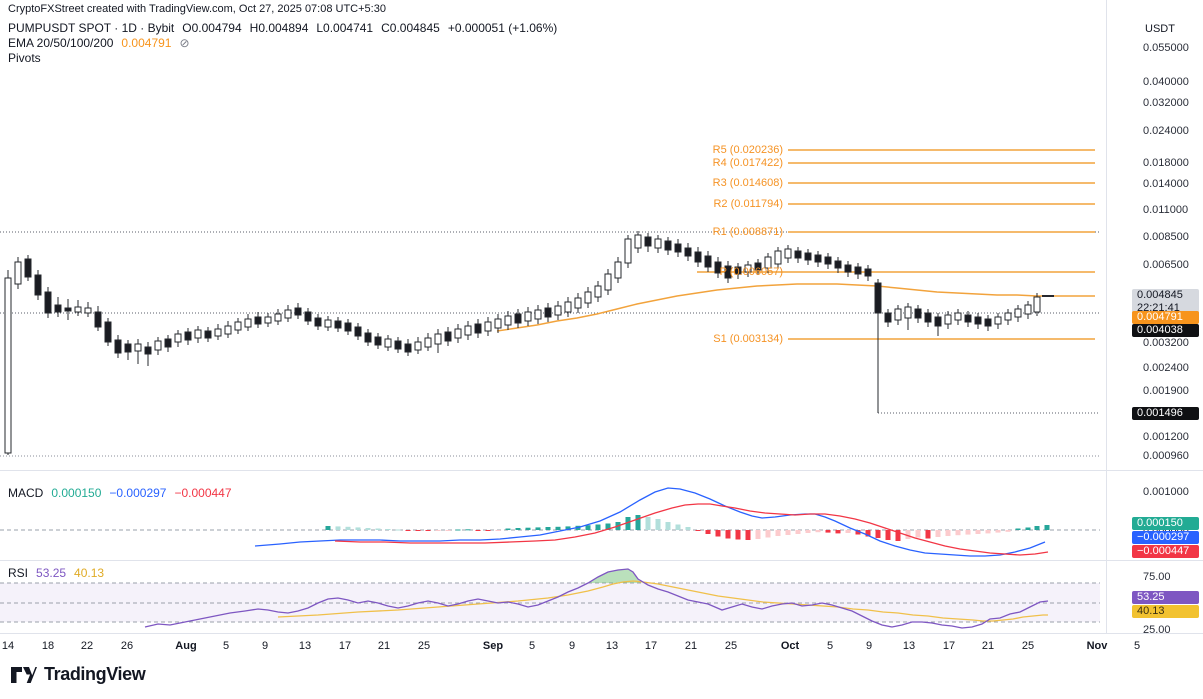  I want to click on ema-price-badge: 0.004791, so click(1165, 317).